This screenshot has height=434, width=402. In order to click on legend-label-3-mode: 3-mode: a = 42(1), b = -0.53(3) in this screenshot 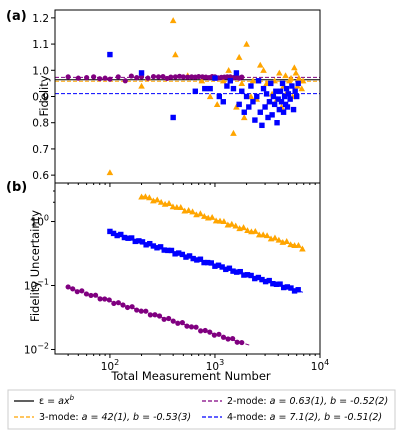, I will do `click(115, 417)`.